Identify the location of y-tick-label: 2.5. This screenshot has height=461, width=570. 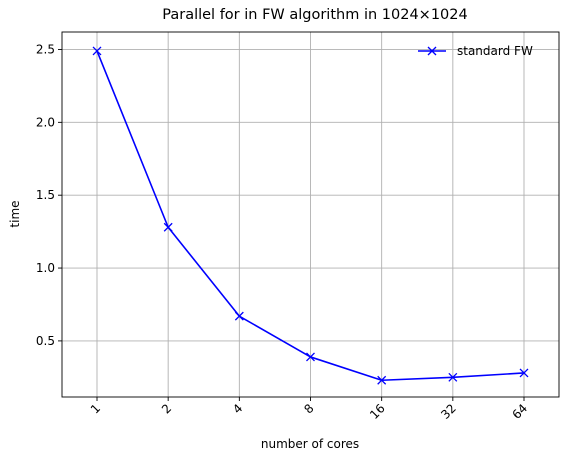
(45, 49).